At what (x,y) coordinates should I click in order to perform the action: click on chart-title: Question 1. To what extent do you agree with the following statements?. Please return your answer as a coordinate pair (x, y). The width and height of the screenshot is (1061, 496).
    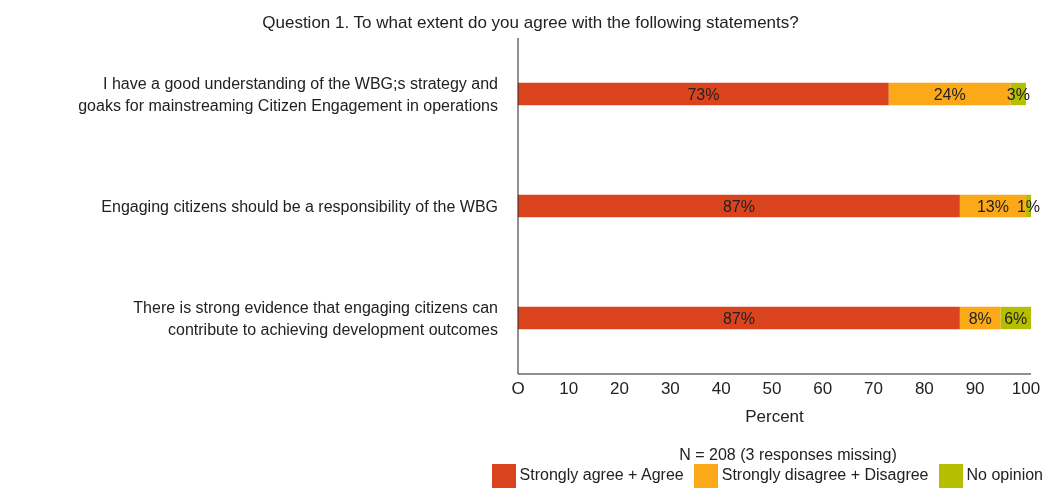
    Looking at the image, I should click on (530, 23).